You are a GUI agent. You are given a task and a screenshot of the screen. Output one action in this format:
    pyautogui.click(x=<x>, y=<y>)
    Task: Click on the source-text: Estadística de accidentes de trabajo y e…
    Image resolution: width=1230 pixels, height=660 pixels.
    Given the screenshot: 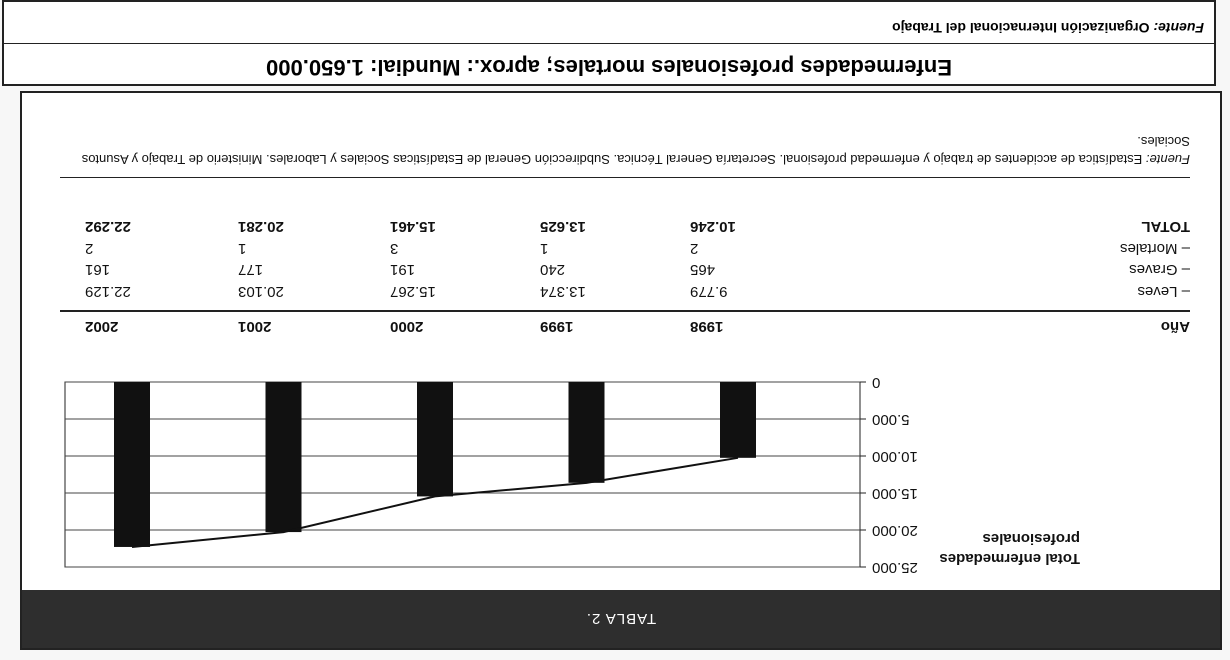 What is the action you would take?
    pyautogui.click(x=635, y=150)
    